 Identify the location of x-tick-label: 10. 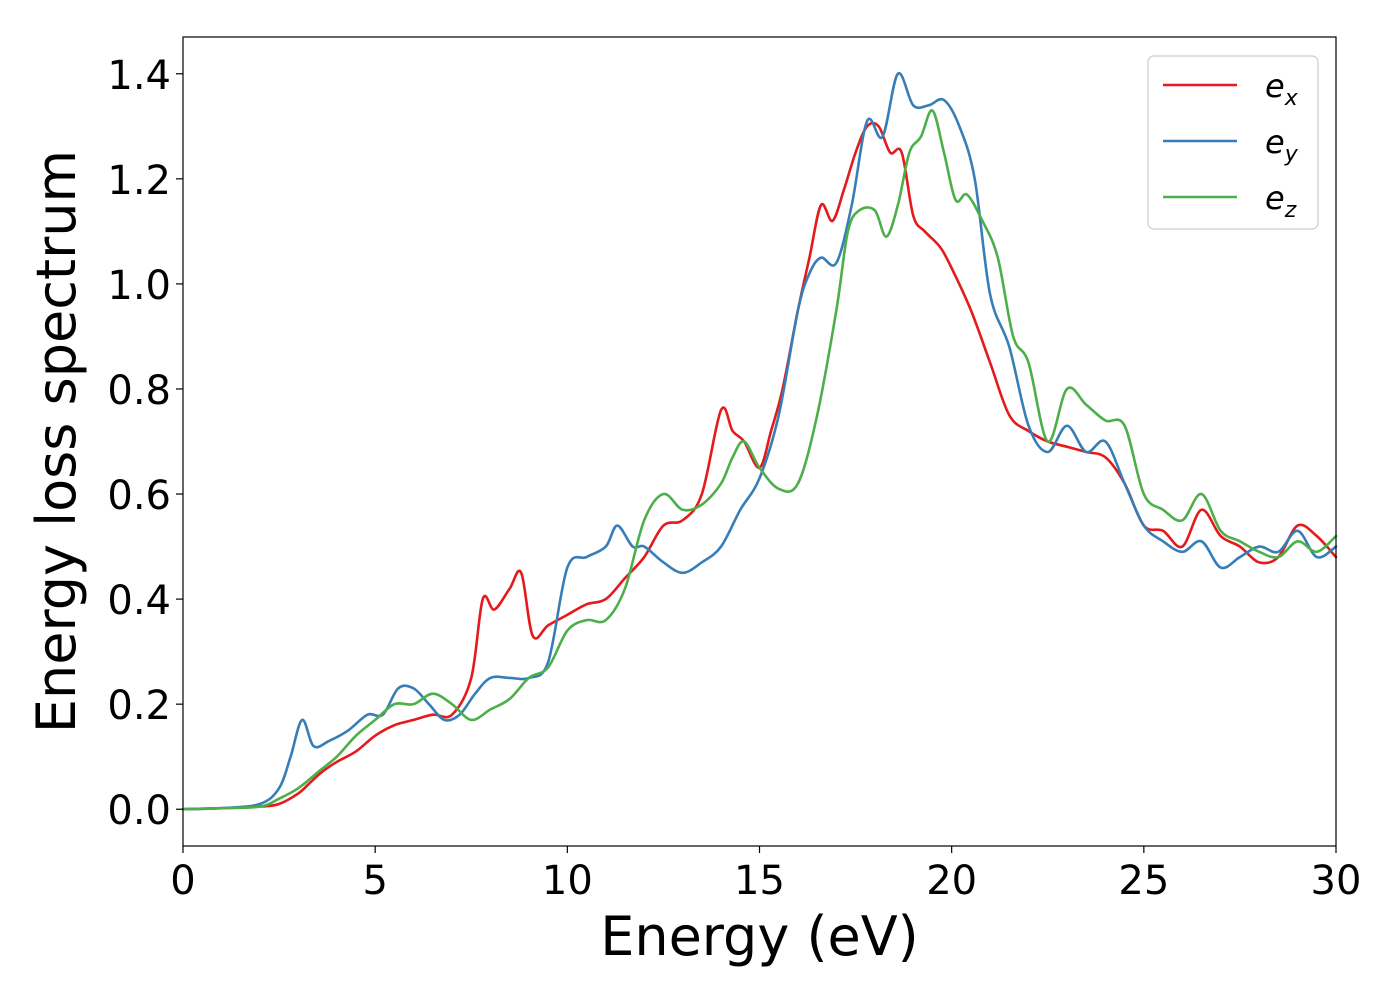
(567, 881).